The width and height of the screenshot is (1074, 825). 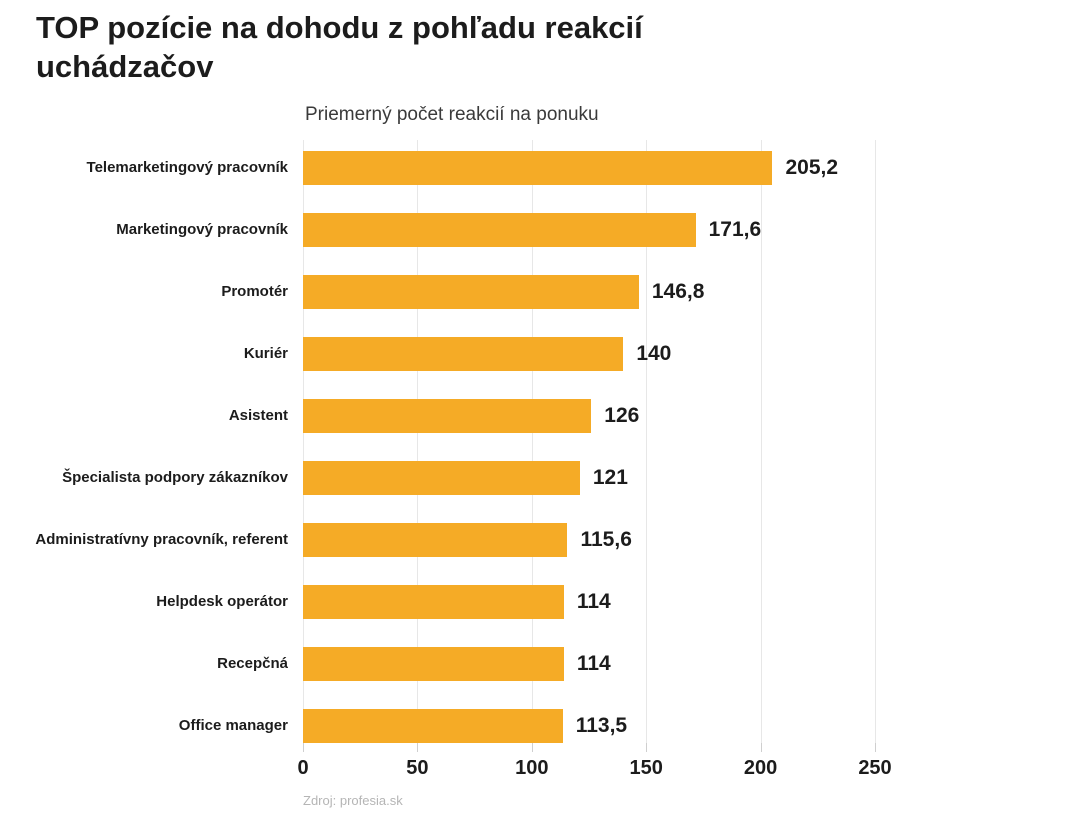 I want to click on source-note: Zdroj: profesia.sk, so click(x=353, y=800).